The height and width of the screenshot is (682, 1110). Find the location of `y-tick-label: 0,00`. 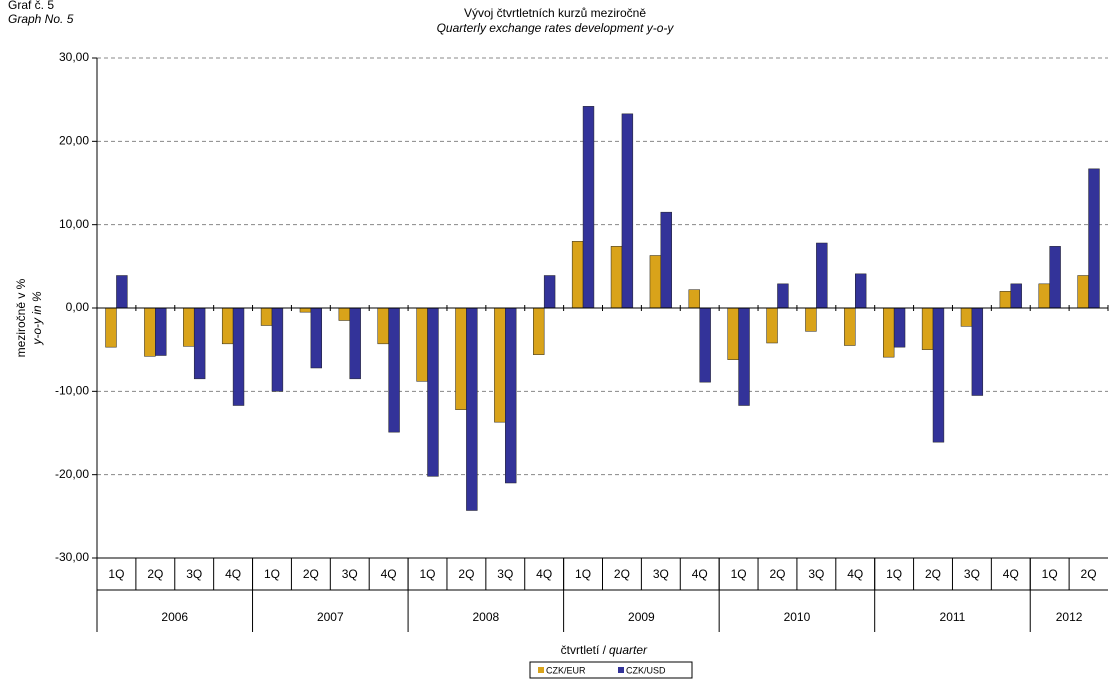

y-tick-label: 0,00 is located at coordinates (78, 307).